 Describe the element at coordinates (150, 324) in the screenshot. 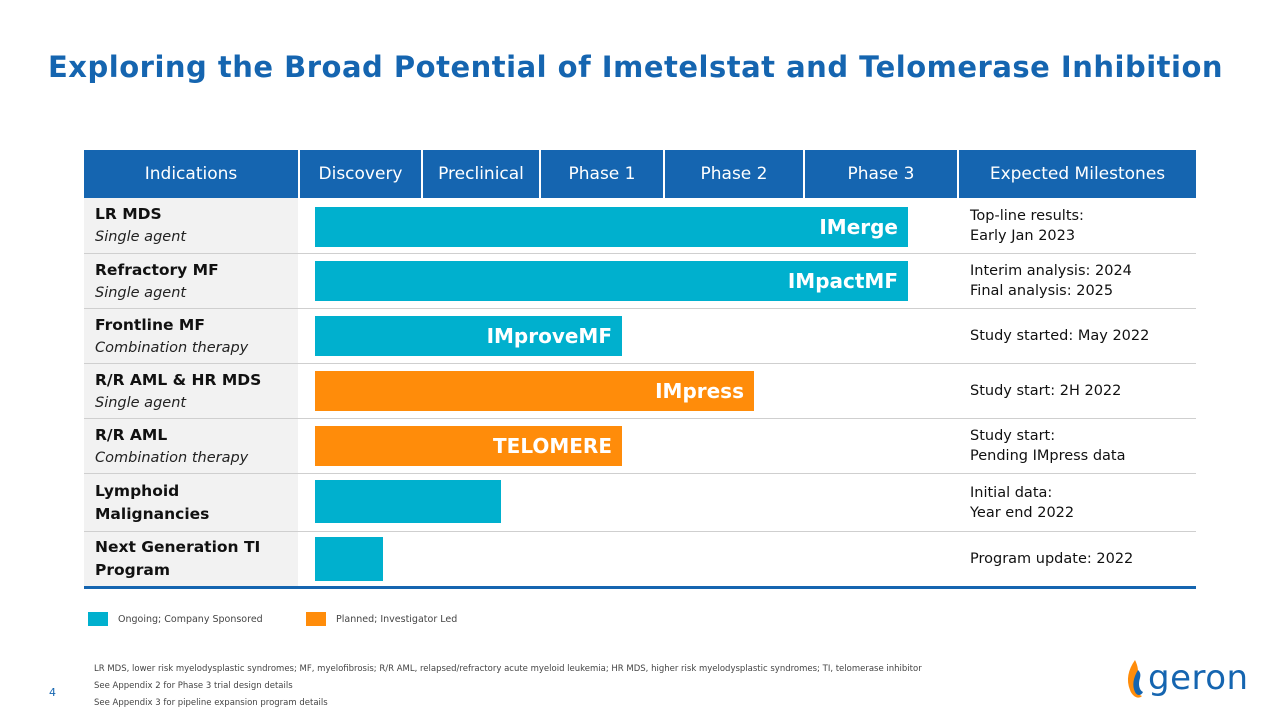

I see `indication-name: Frontline MF` at that location.